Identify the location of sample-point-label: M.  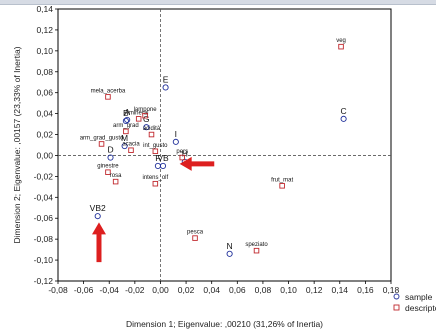
(124, 138).